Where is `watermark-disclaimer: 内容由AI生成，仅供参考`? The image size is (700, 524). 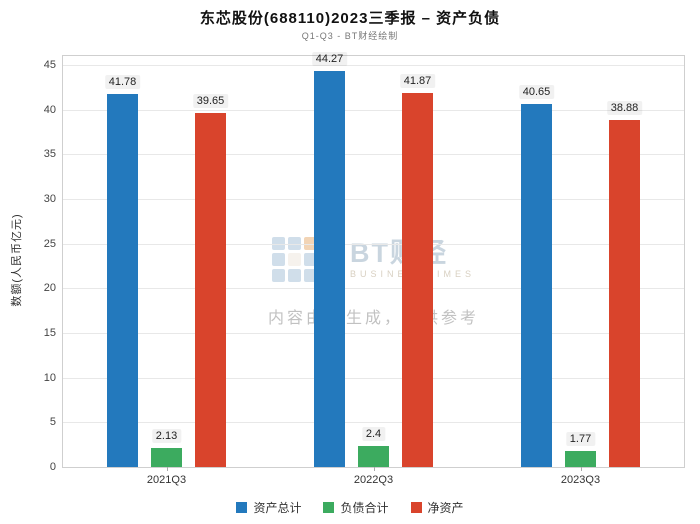 watermark-disclaimer: 内容由AI生成，仅供参考 is located at coordinates (373, 318).